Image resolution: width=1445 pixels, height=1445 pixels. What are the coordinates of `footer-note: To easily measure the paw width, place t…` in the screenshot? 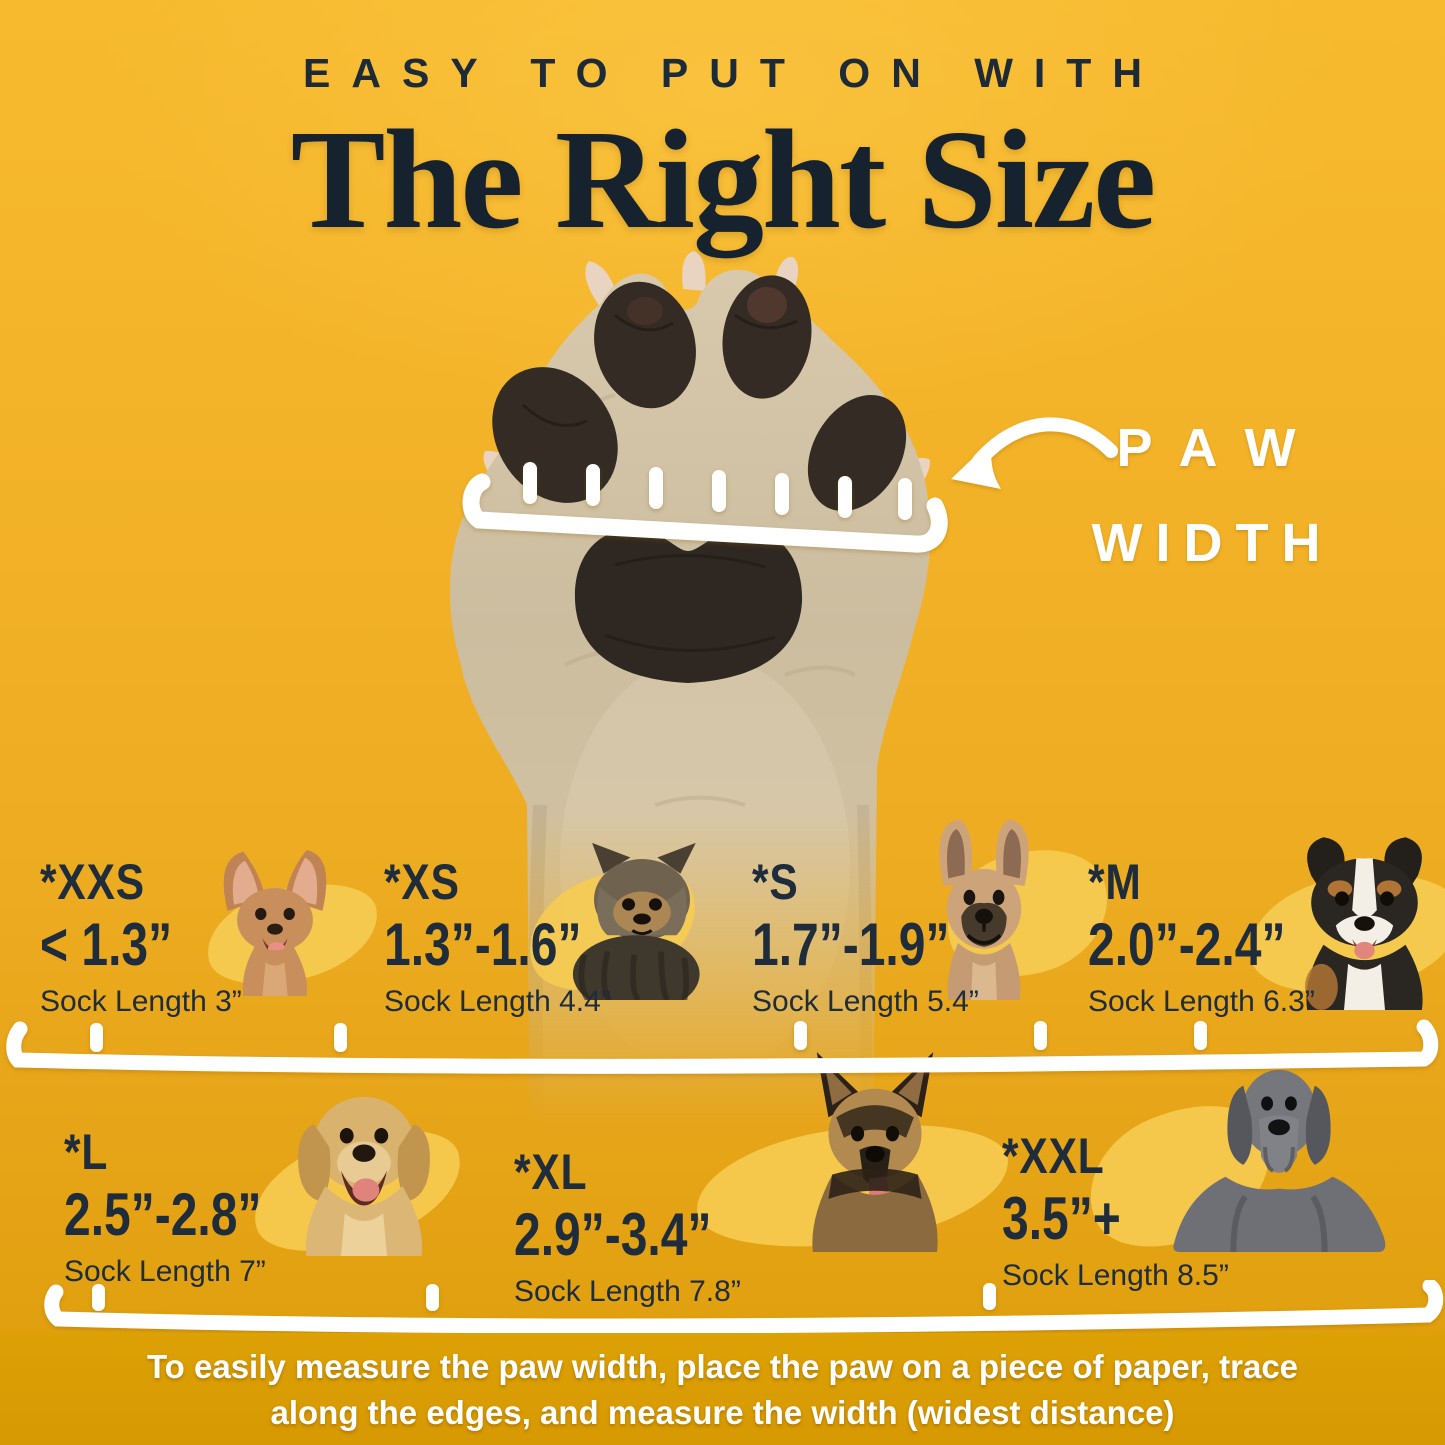 It's located at (722, 1390).